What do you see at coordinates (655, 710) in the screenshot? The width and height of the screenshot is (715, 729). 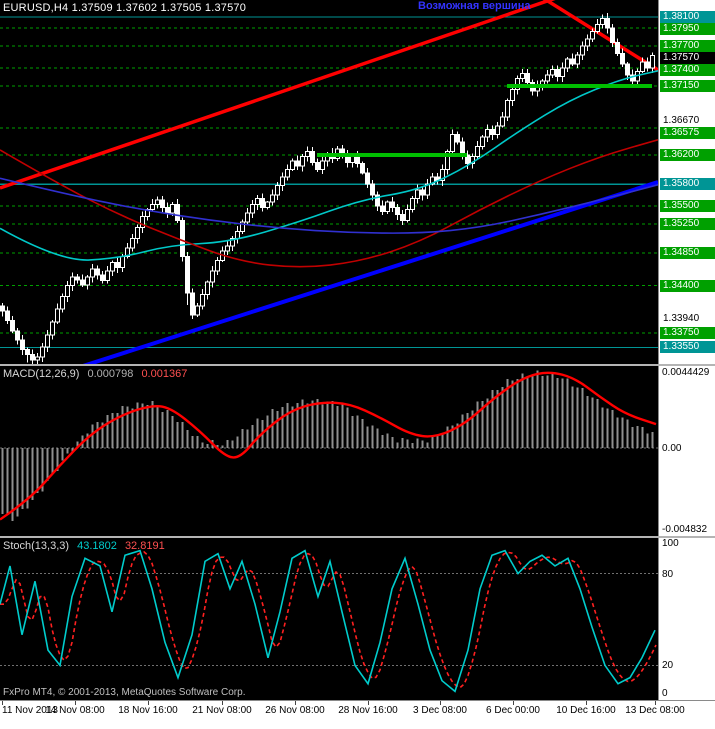 I see `time-label: 13 Dec 08:00` at bounding box center [655, 710].